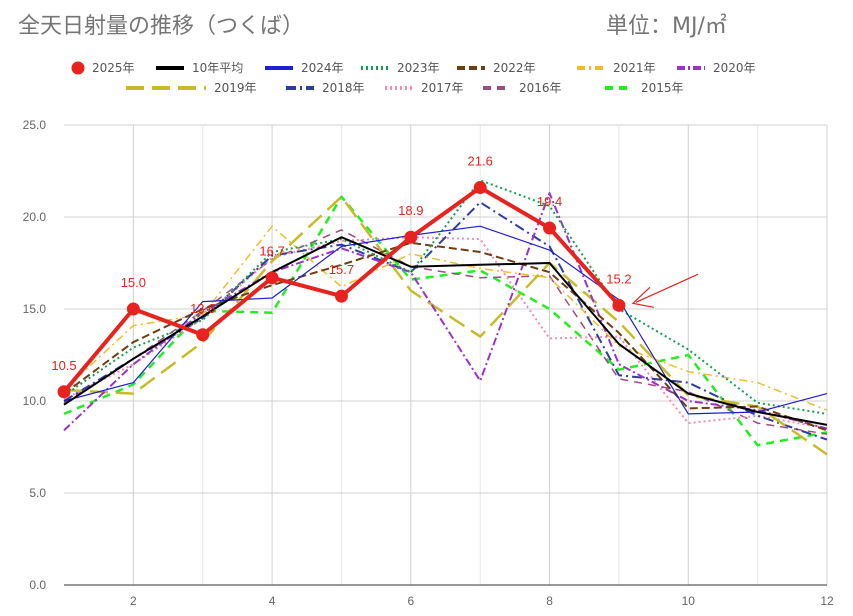 The image size is (853, 616). I want to click on annotation-arrow, so click(667, 288).